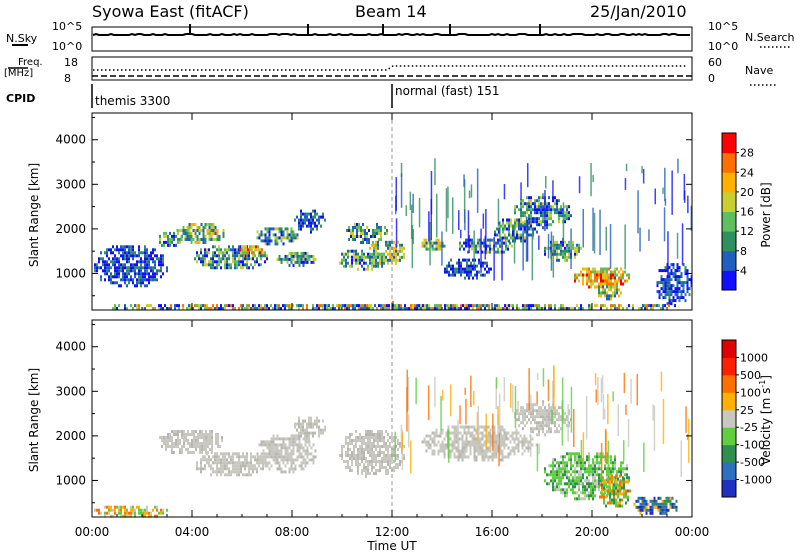 The height and width of the screenshot is (554, 800). Describe the element at coordinates (70, 229) in the screenshot. I see `y-tick-label: 2000` at that location.